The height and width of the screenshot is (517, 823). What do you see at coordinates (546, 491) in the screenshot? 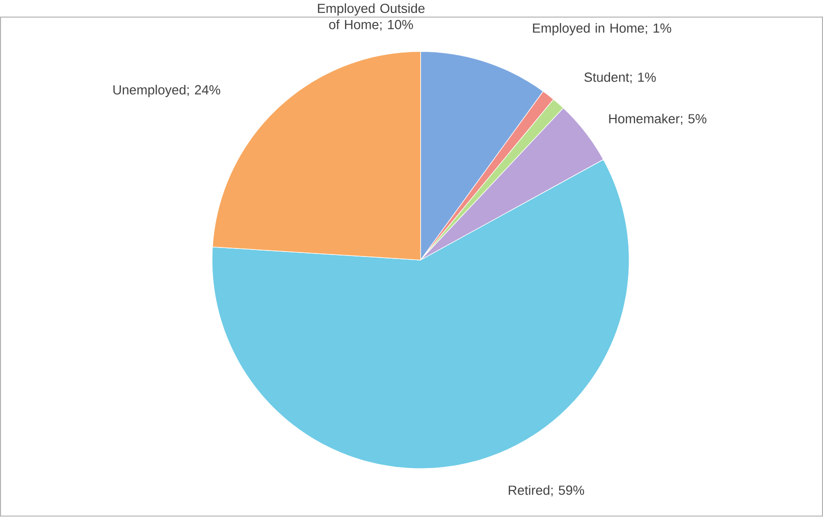
I see `slice-label: Retired; 59%` at bounding box center [546, 491].